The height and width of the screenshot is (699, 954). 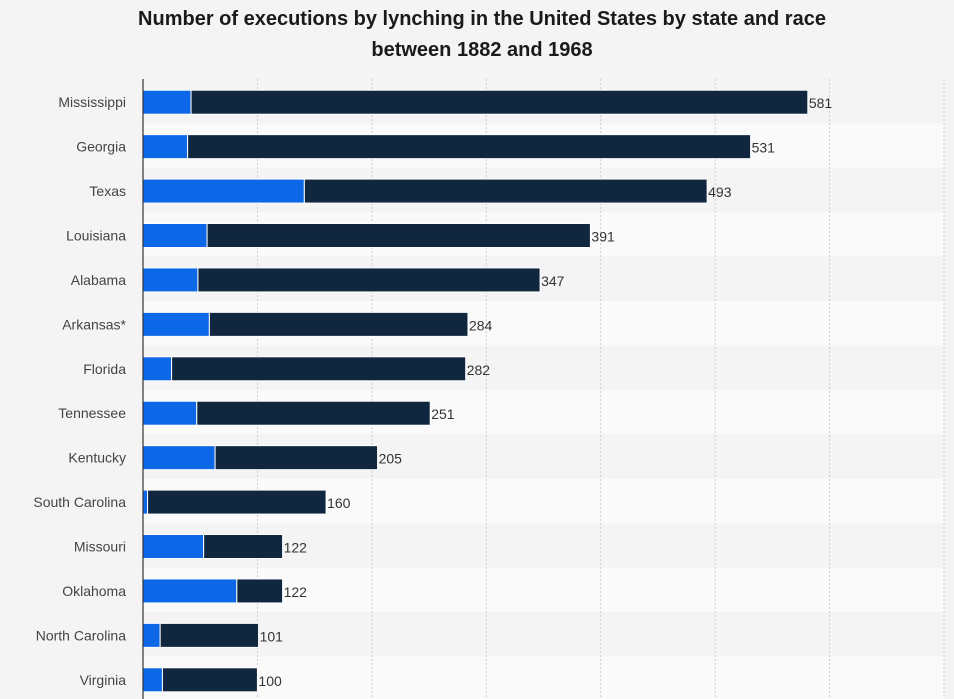 What do you see at coordinates (107, 191) in the screenshot?
I see `category-label: Texas` at bounding box center [107, 191].